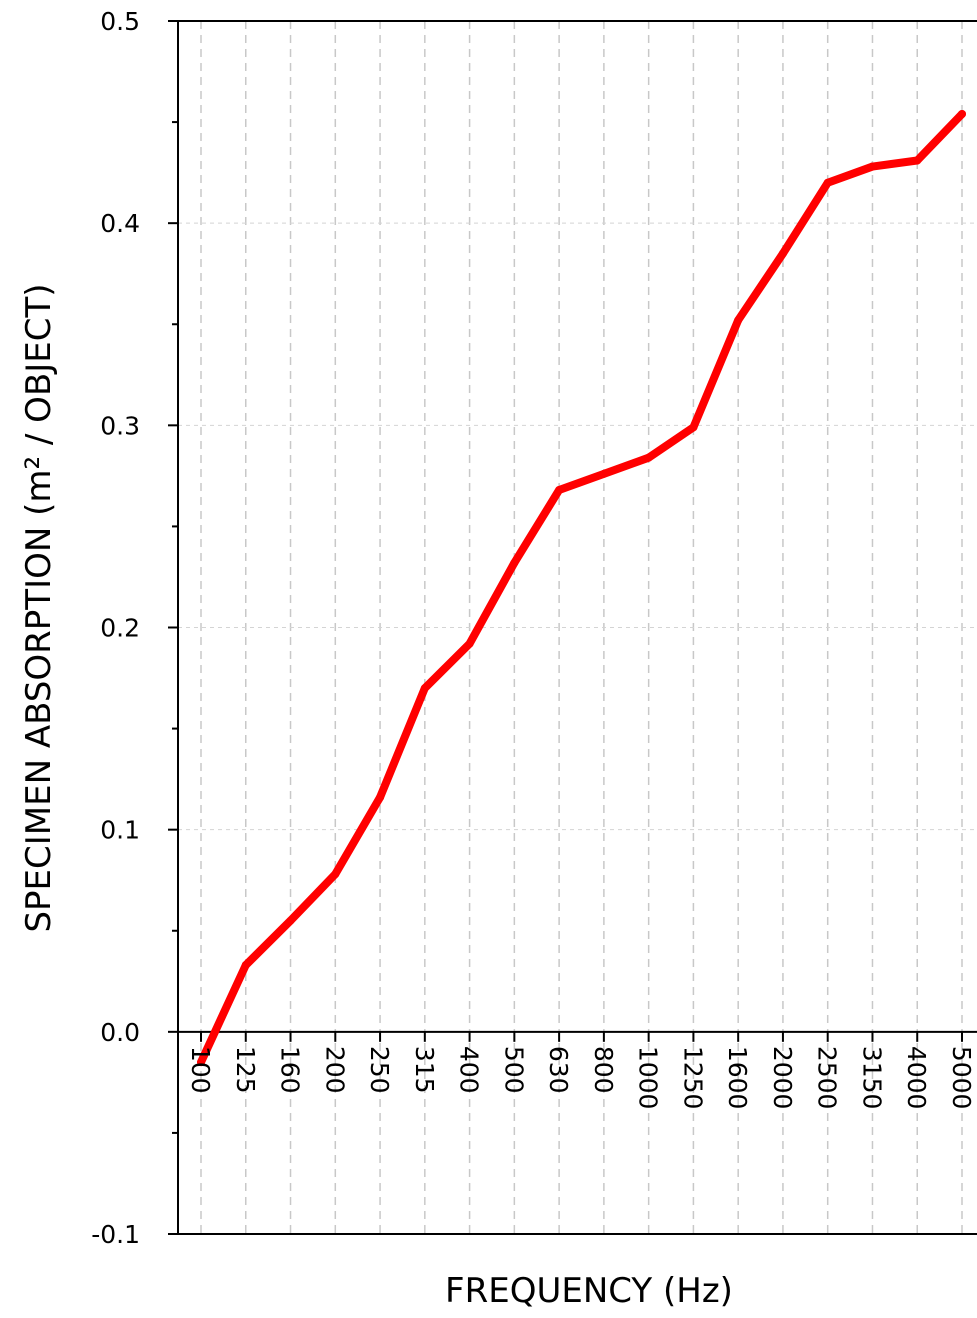  Describe the element at coordinates (245, 1070) in the screenshot. I see `x-tick-label: 125` at that location.